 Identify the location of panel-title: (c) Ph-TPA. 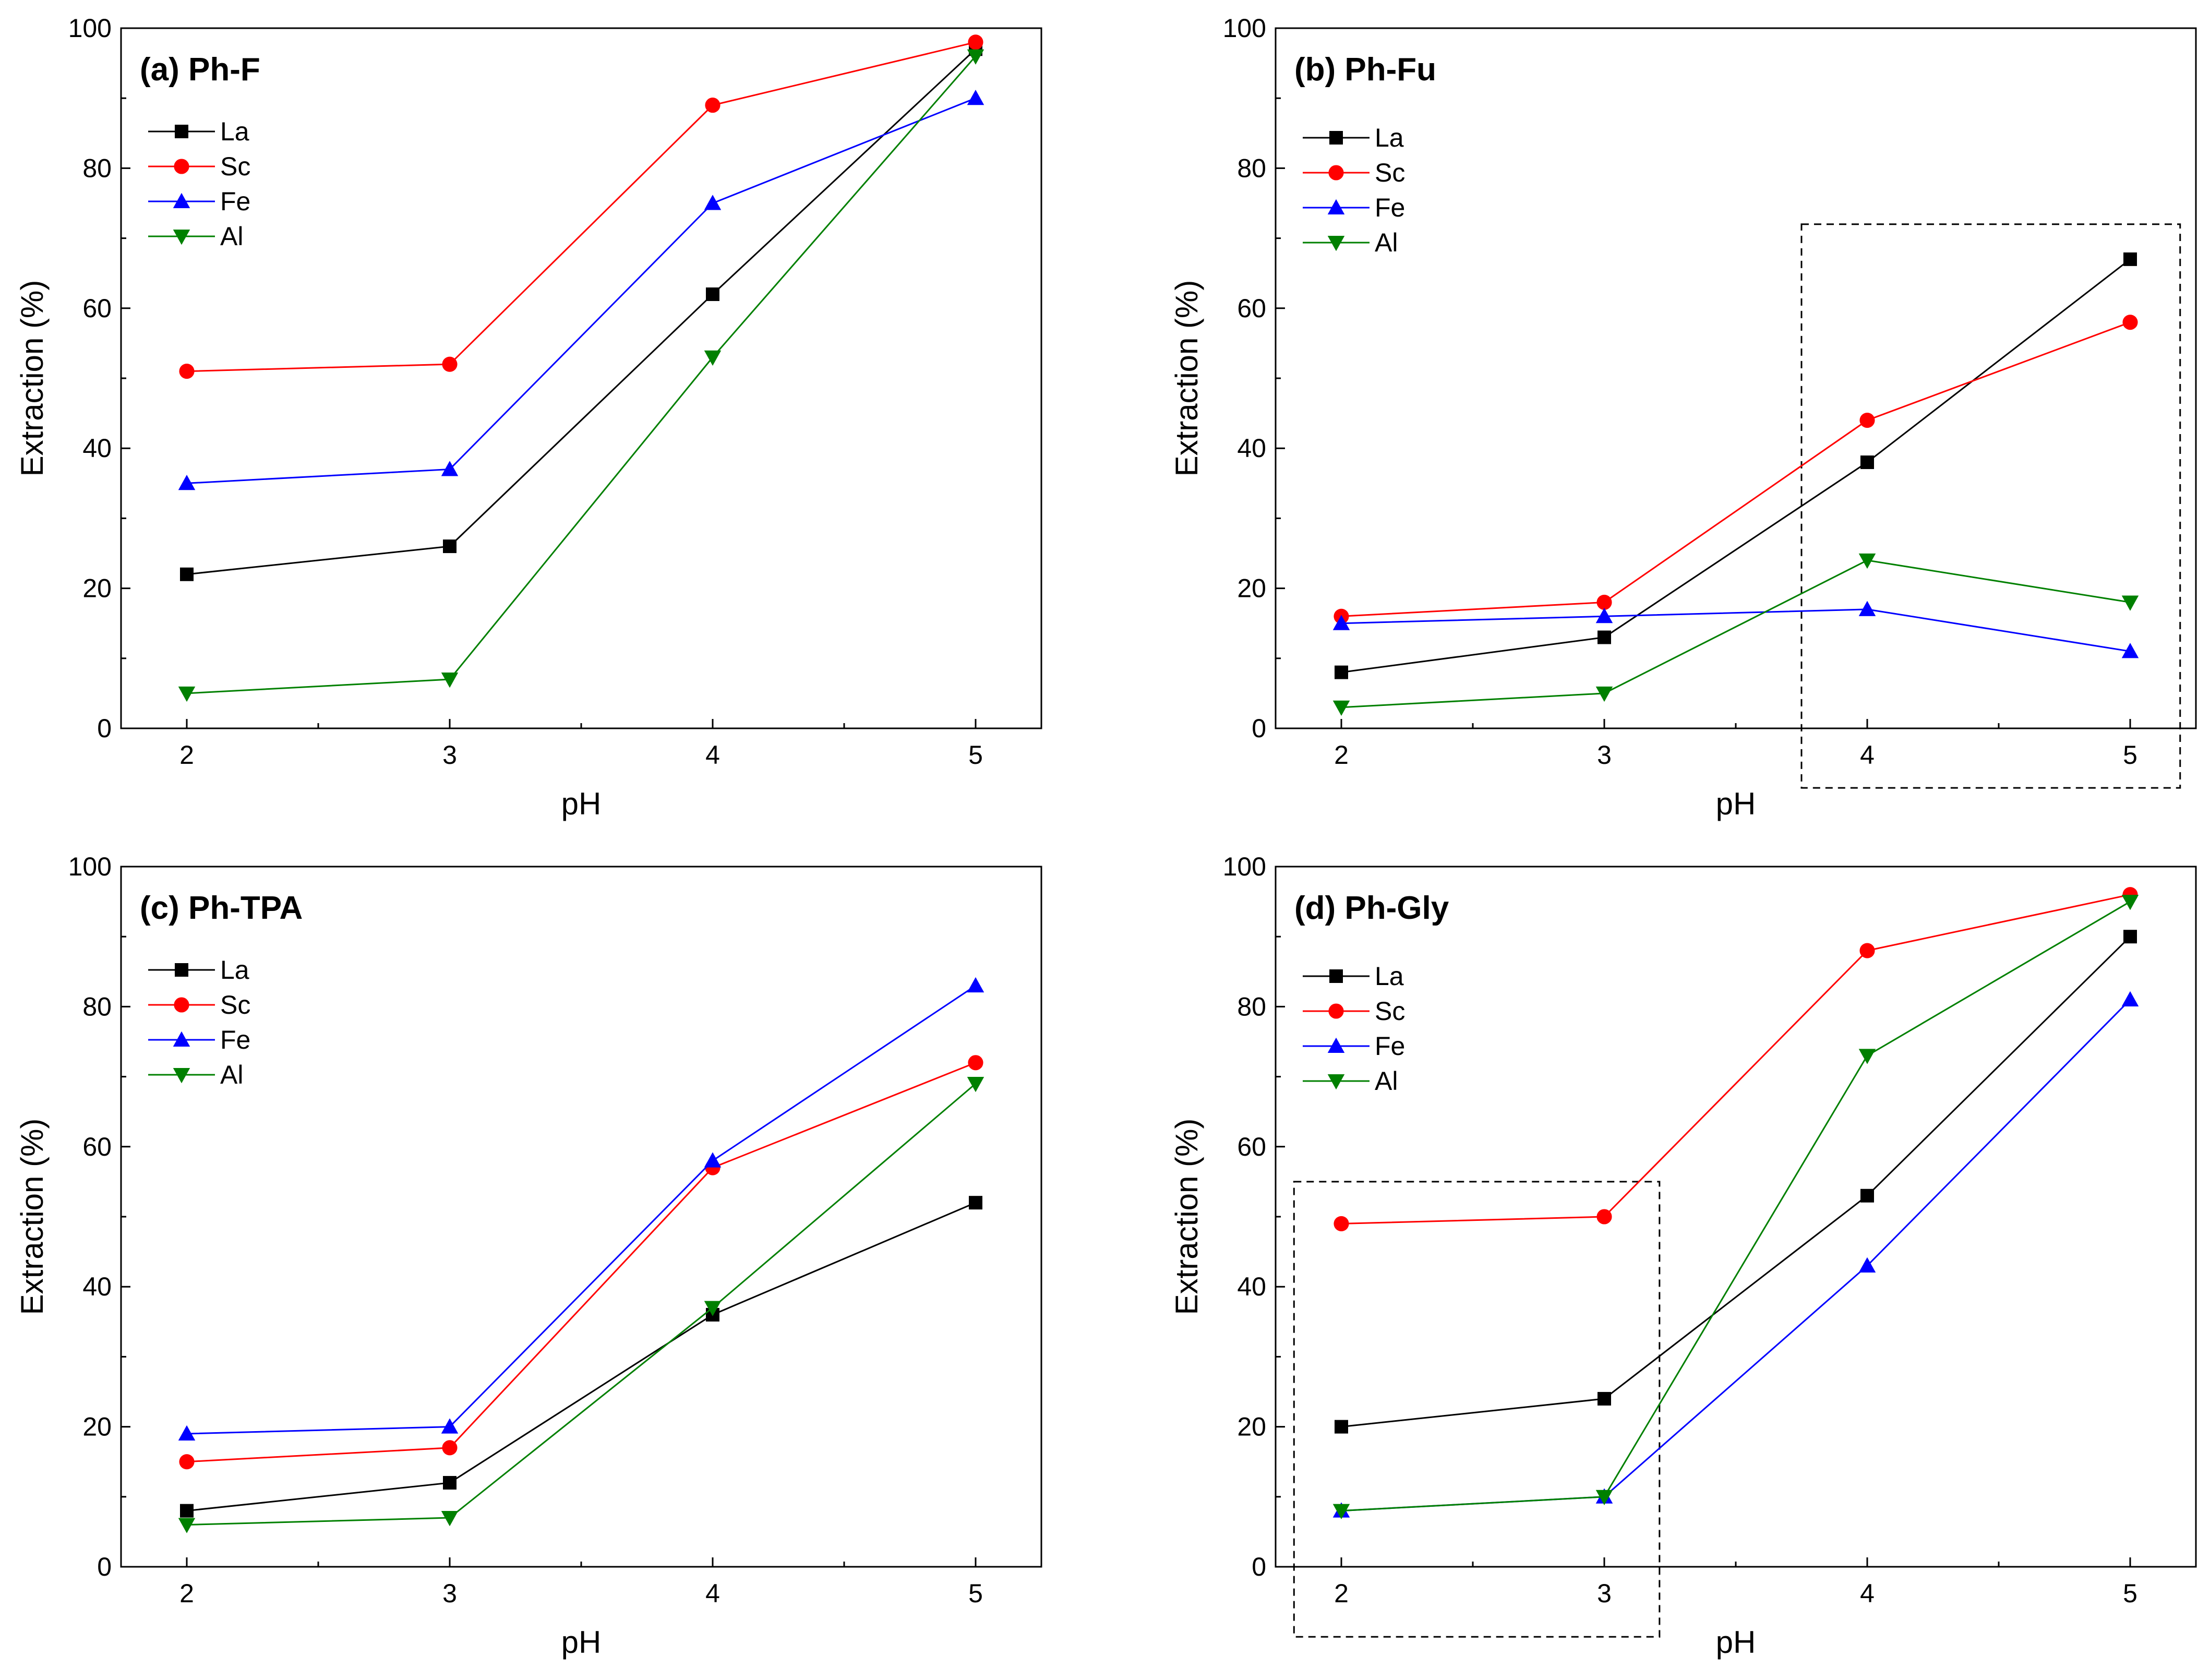
(221, 908).